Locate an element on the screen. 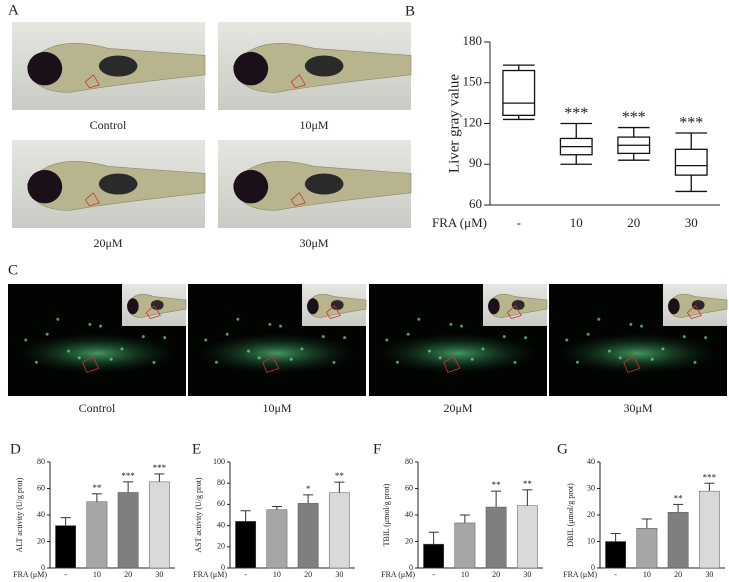 This screenshot has width=729, height=582. y-tick-label: 180 is located at coordinates (473, 40).